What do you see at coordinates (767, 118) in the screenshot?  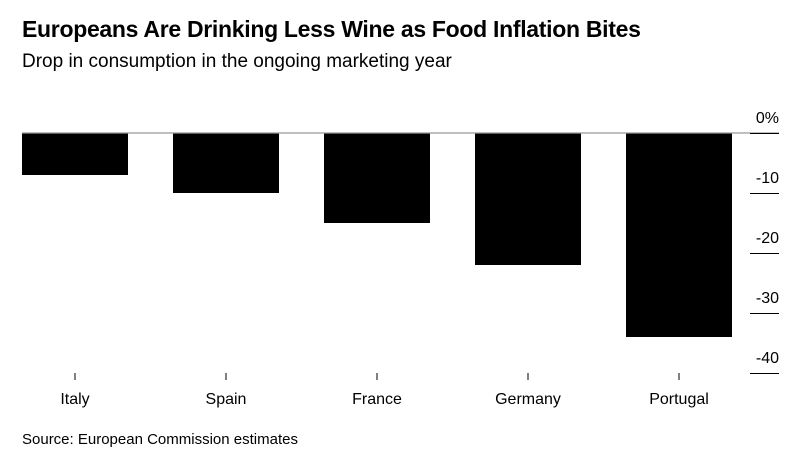 I see `y-tick-label: 0%` at bounding box center [767, 118].